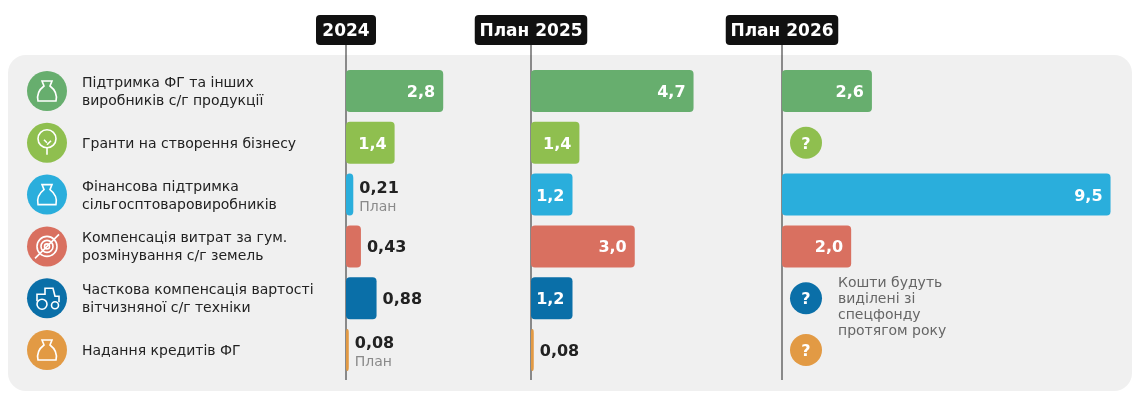 Image resolution: width=1148 pixels, height=400 pixels. What do you see at coordinates (402, 299) in the screenshot?
I see `data-label: 0,88` at bounding box center [402, 299].